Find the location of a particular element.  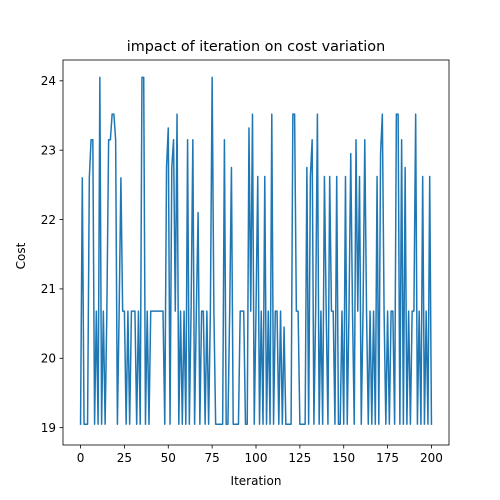

x-tick-label: 125 is located at coordinates (299, 458).